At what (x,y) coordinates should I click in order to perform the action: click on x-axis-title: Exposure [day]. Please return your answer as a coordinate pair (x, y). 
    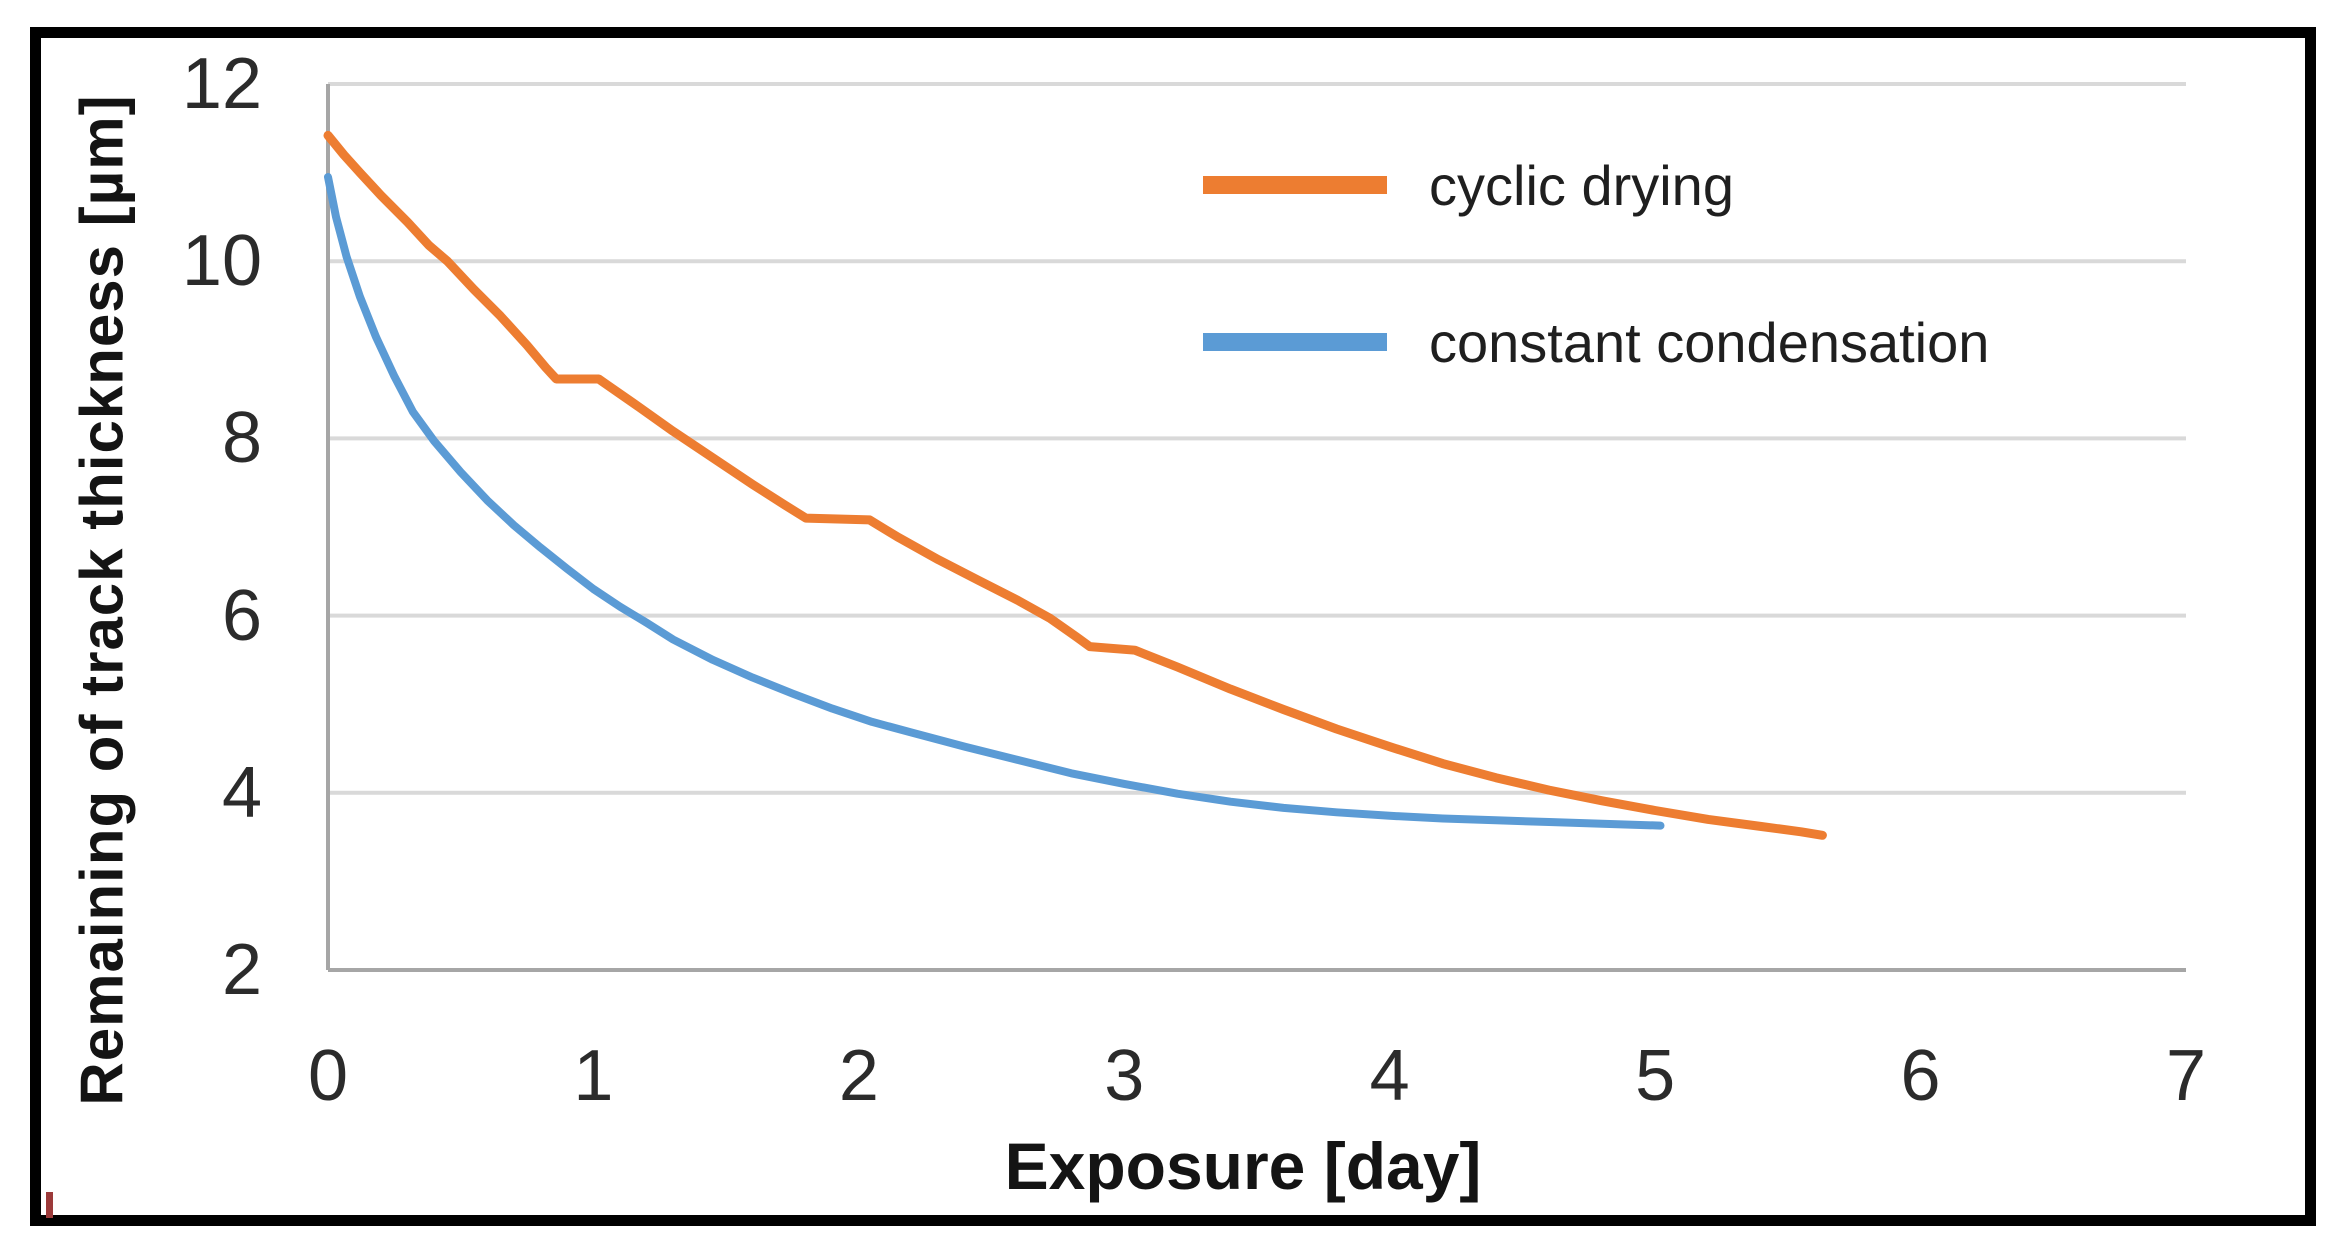
    Looking at the image, I should click on (1243, 1166).